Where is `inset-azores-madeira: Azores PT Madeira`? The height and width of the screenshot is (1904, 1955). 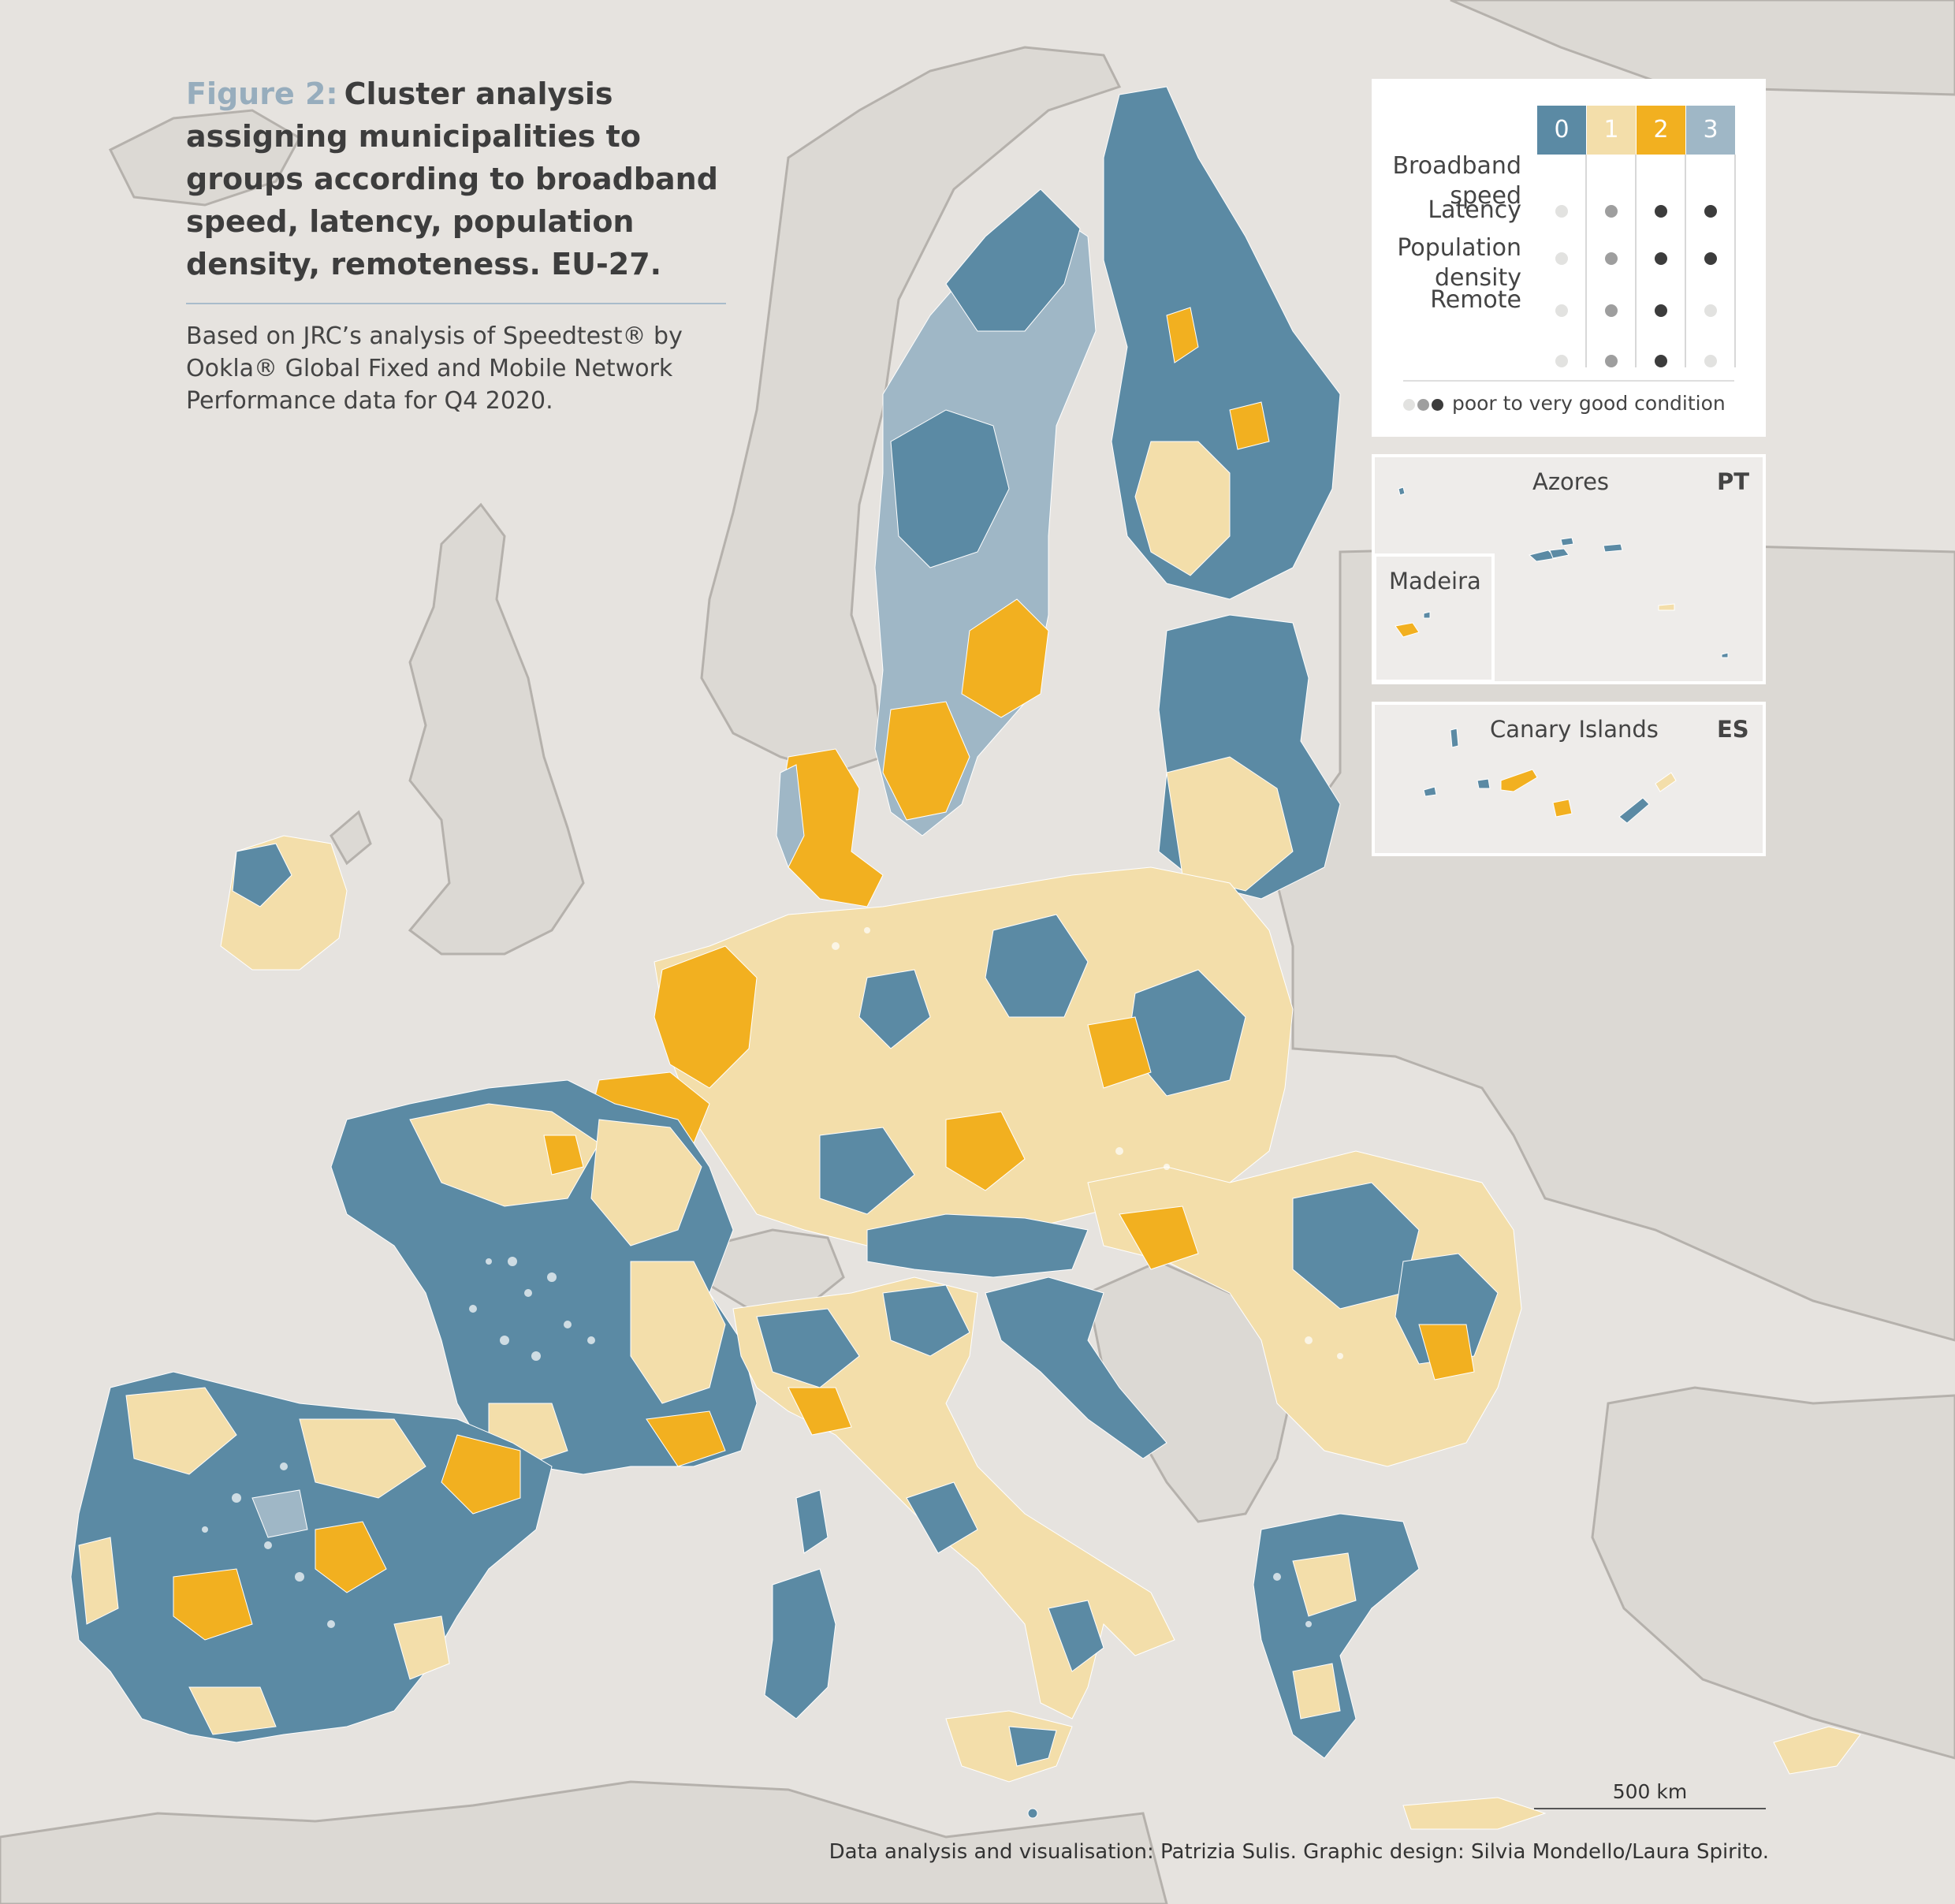 inset-azores-madeira: Azores PT Madeira is located at coordinates (1569, 569).